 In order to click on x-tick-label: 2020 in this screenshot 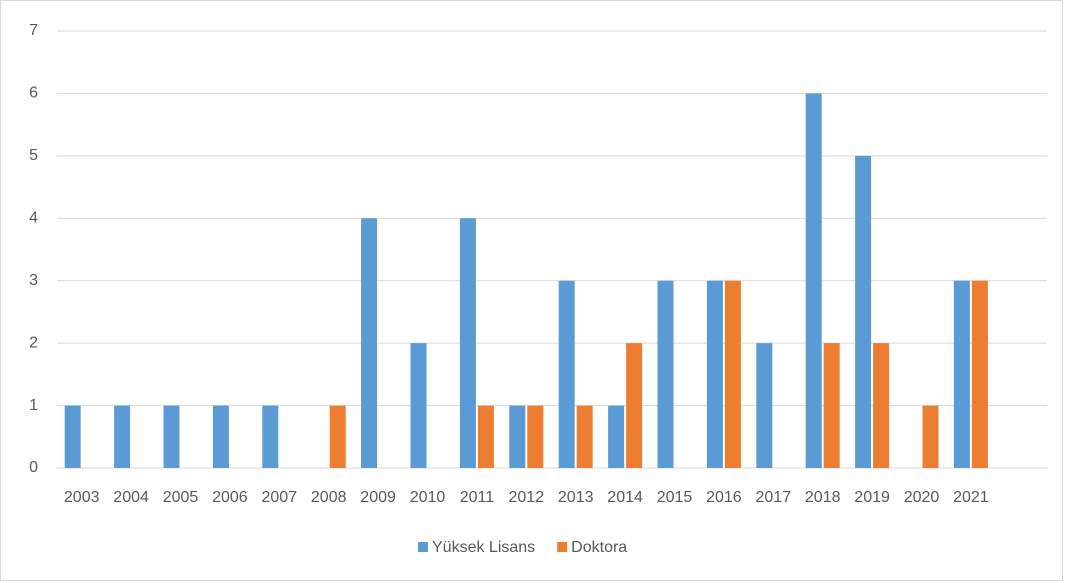, I will do `click(922, 497)`.